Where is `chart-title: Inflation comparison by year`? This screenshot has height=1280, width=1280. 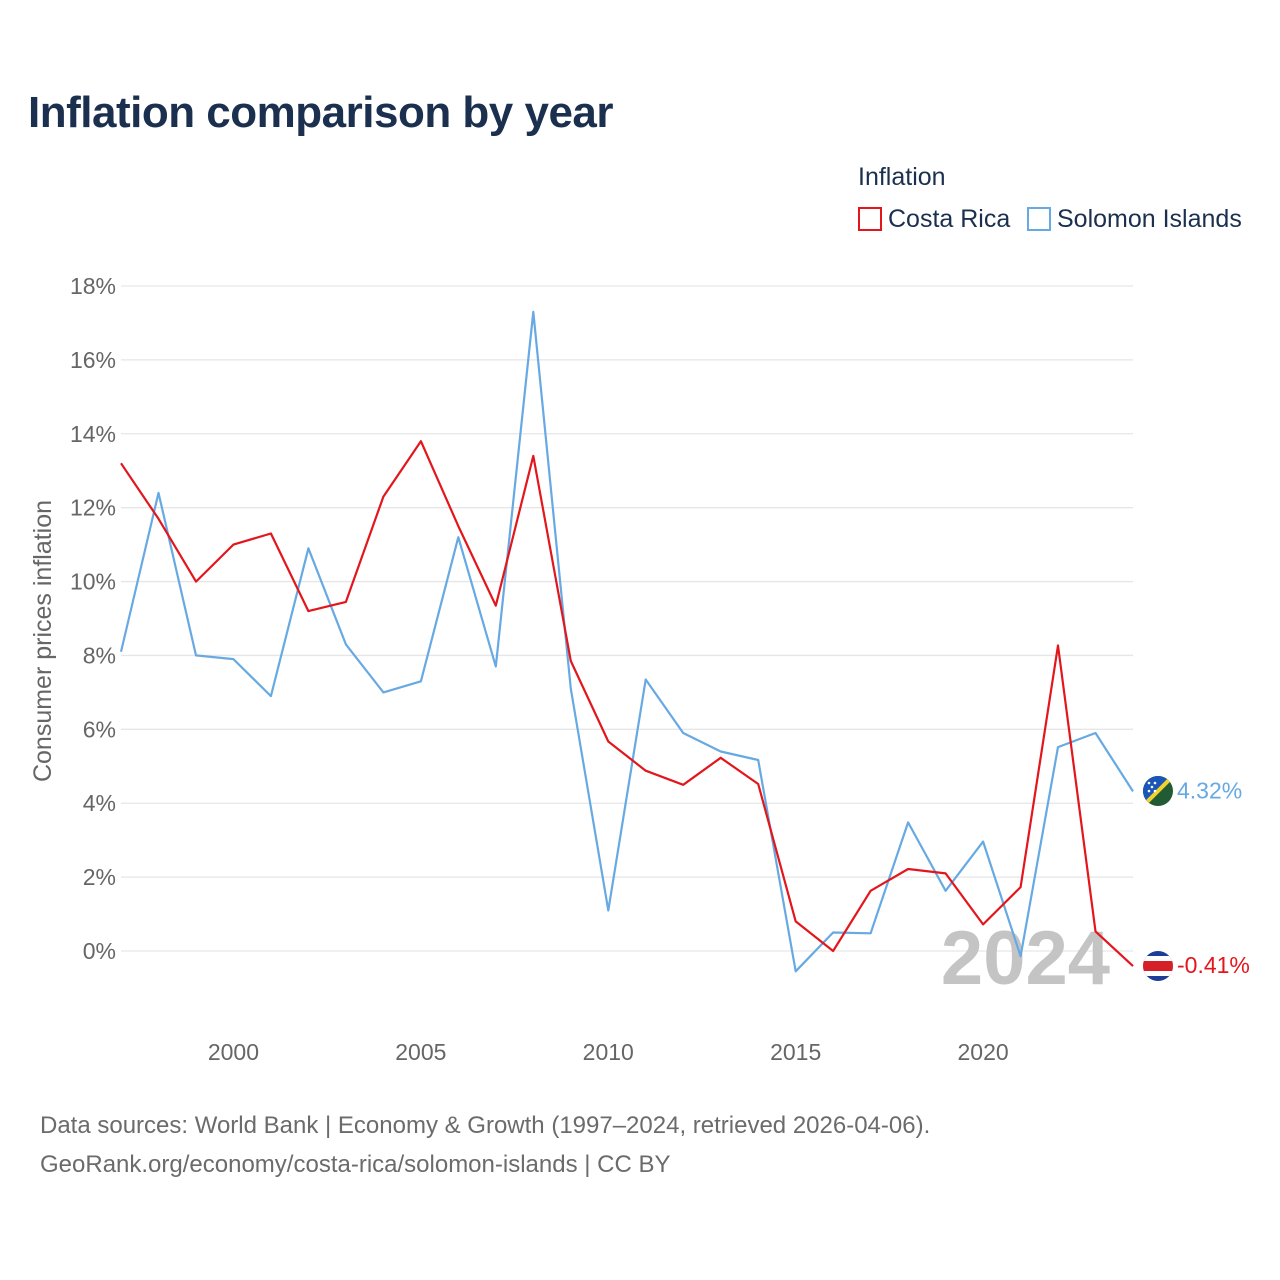 chart-title: Inflation comparison by year is located at coordinates (321, 112).